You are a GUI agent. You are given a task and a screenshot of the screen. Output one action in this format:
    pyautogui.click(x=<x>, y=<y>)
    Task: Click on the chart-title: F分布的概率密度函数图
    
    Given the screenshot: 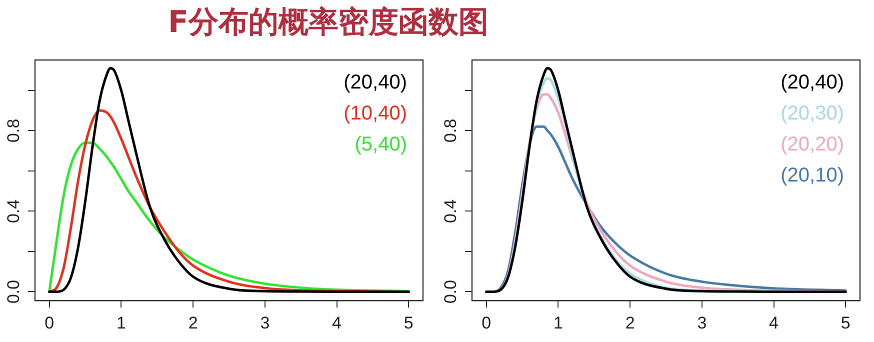 What is the action you would take?
    pyautogui.click(x=328, y=23)
    